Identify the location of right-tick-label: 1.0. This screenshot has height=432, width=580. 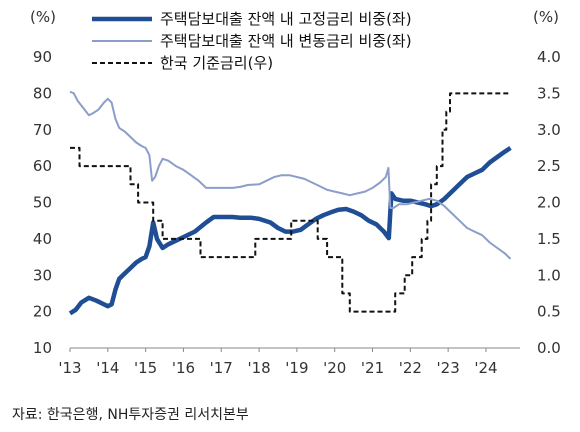
(549, 275).